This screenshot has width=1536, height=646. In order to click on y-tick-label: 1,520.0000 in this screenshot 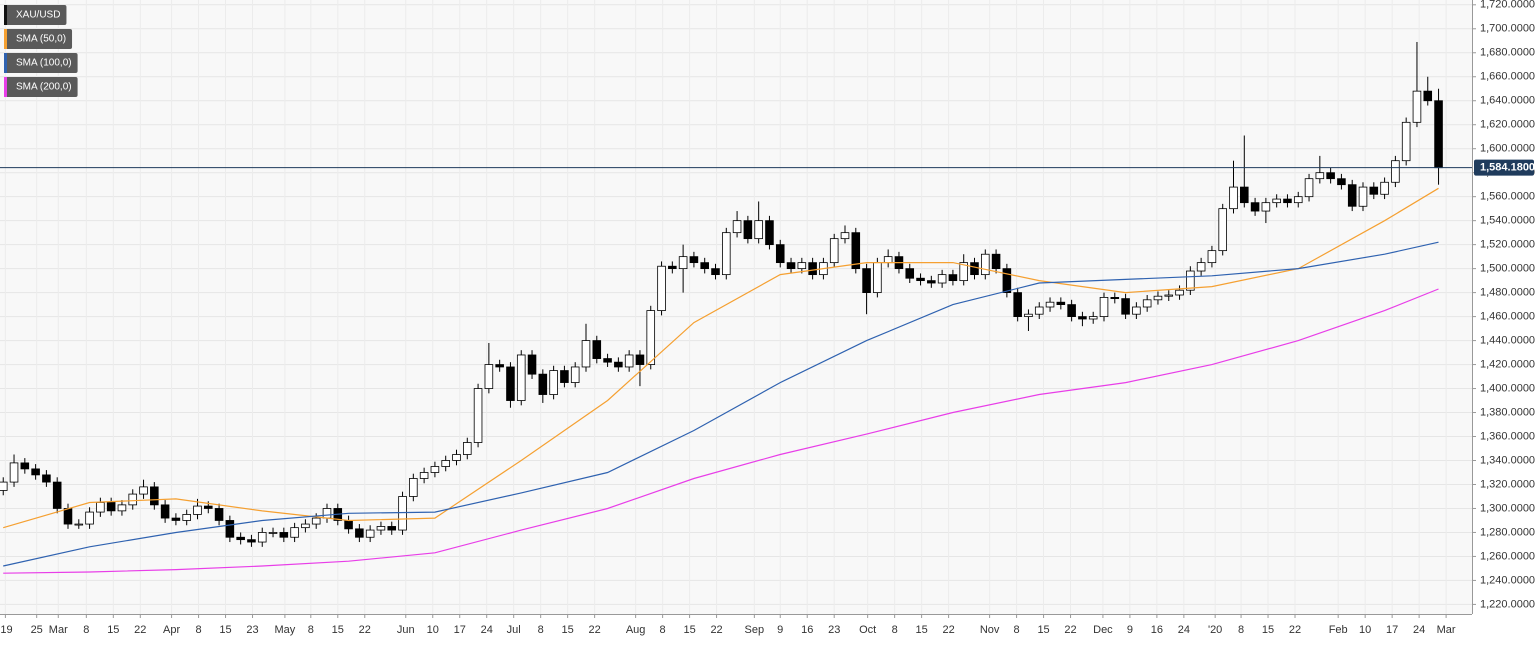, I will do `click(1507, 245)`.